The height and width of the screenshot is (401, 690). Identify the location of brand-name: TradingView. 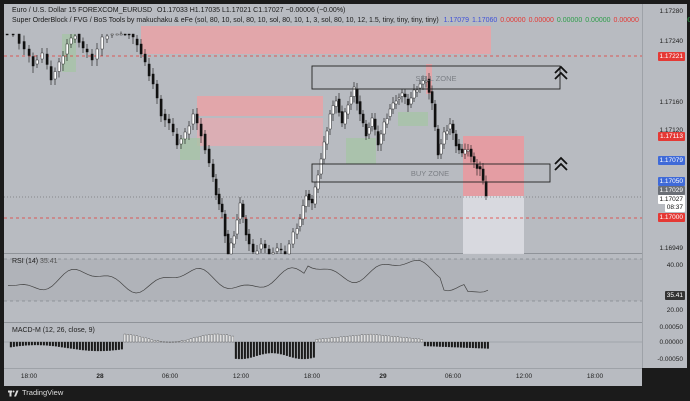
(43, 392).